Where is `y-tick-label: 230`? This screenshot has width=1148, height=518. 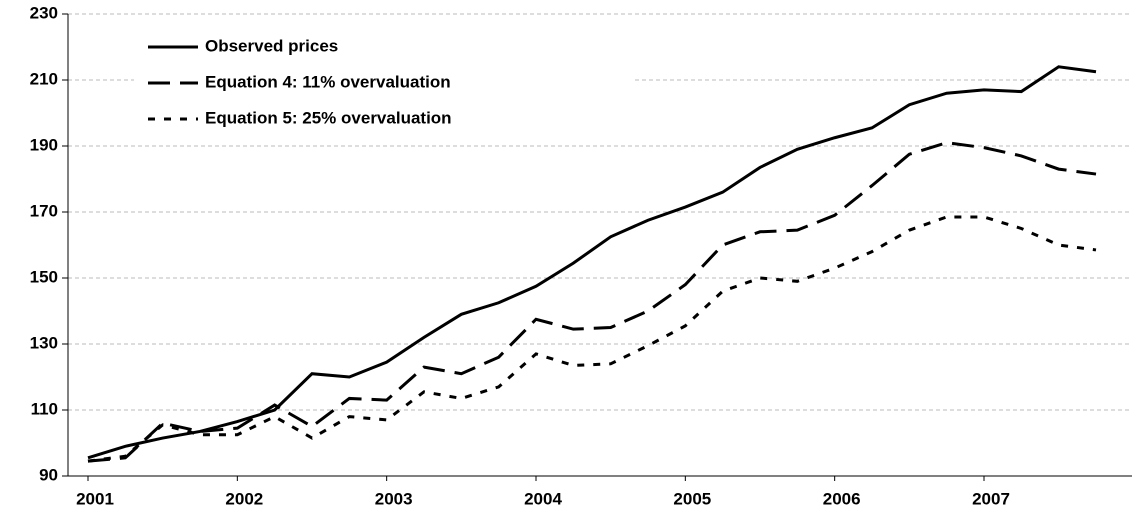 y-tick-label: 230 is located at coordinates (44, 12).